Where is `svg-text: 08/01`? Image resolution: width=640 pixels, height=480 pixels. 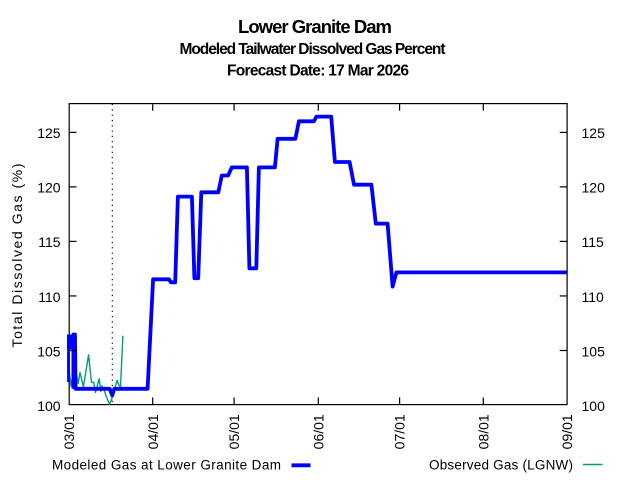 svg-text: 08/01 is located at coordinates (483, 431).